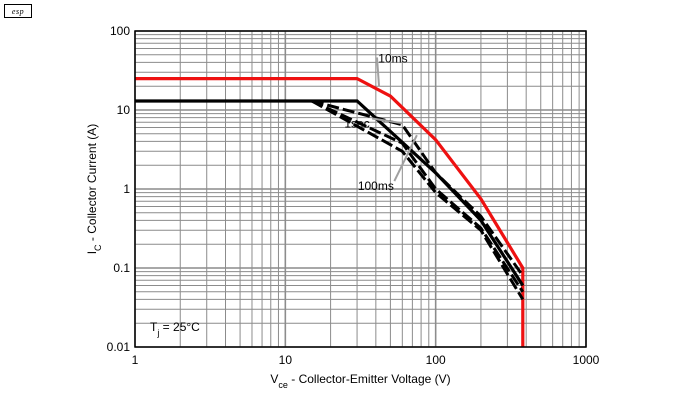 This screenshot has height=400, width=700. What do you see at coordinates (369, 379) in the screenshot?
I see `x-axis-label-rest: - Collector-Emitter Voltage (V)` at bounding box center [369, 379].